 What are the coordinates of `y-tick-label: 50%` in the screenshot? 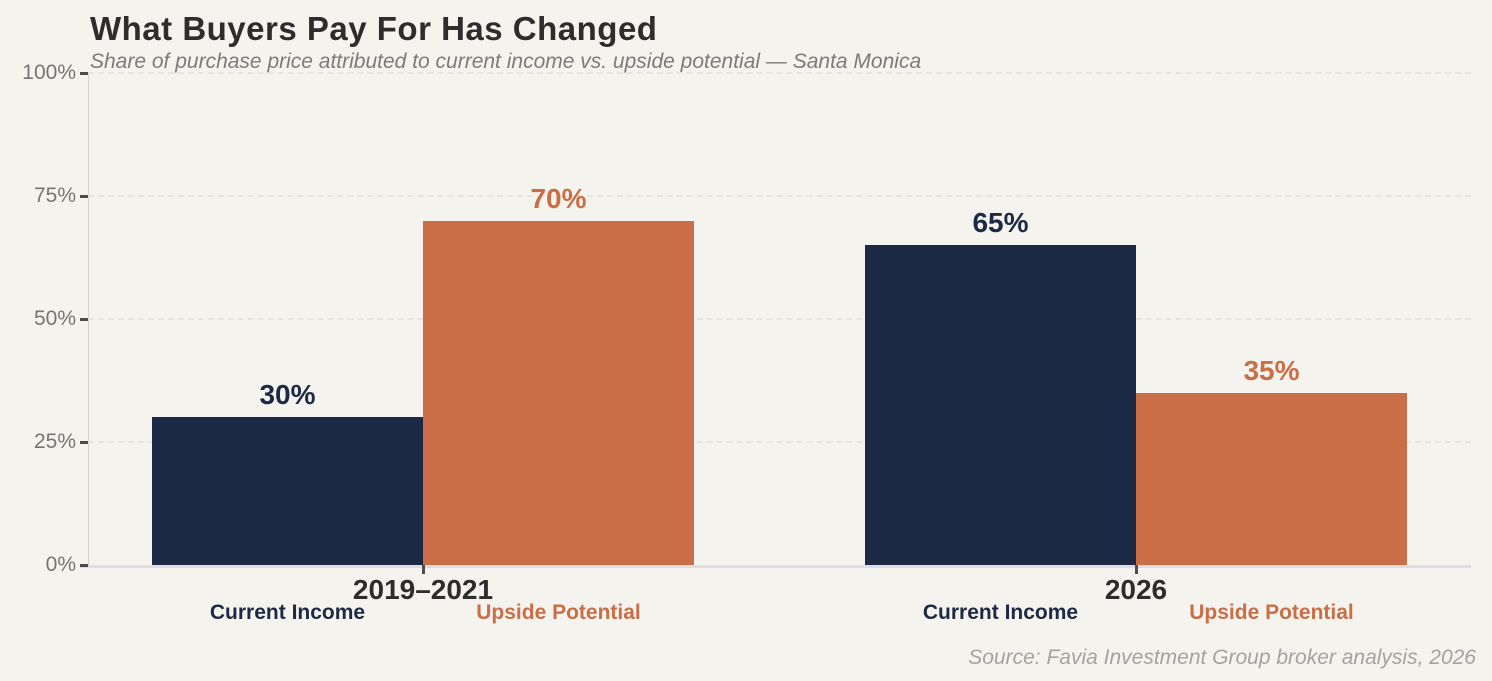 It's located at (54, 318).